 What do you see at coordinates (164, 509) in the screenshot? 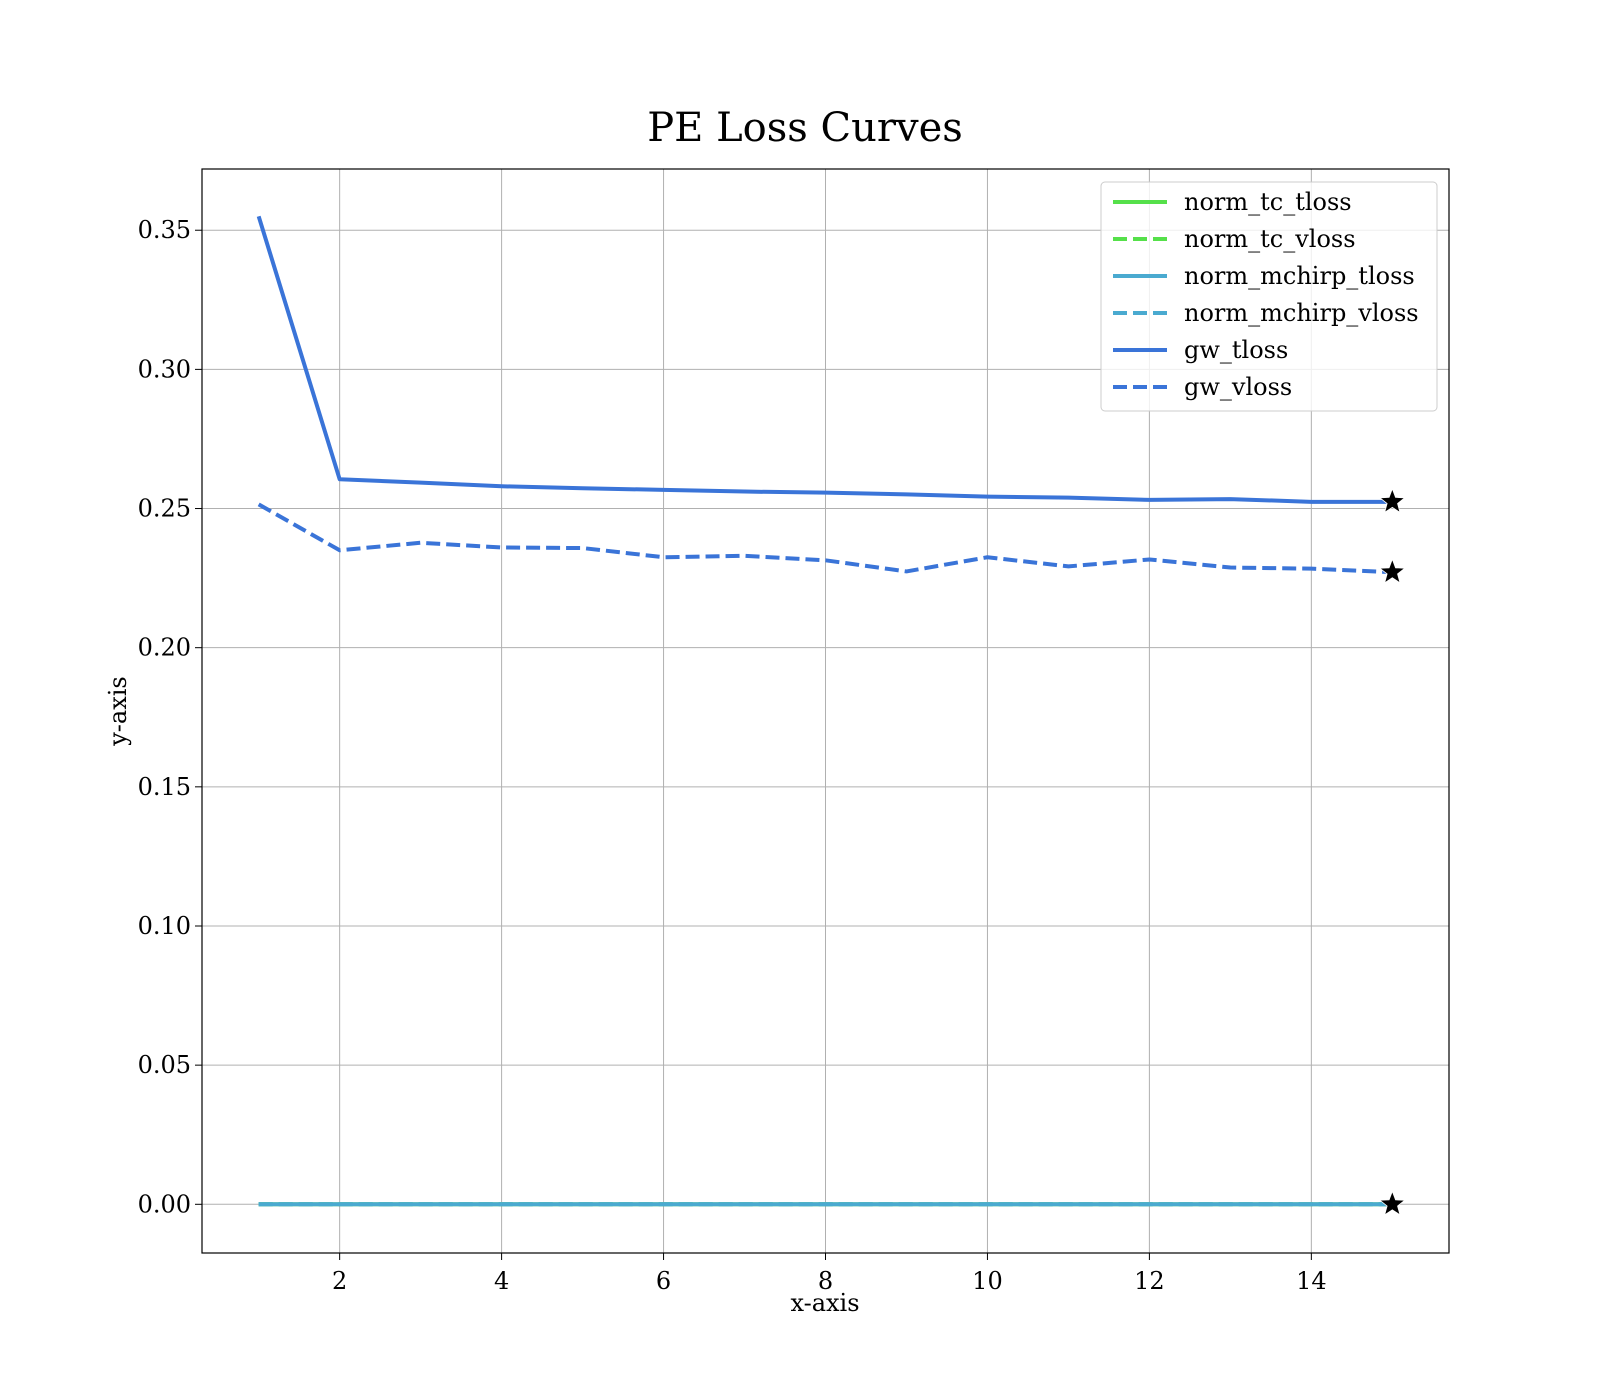
I see `y-tick-label: 0.25` at bounding box center [164, 509].